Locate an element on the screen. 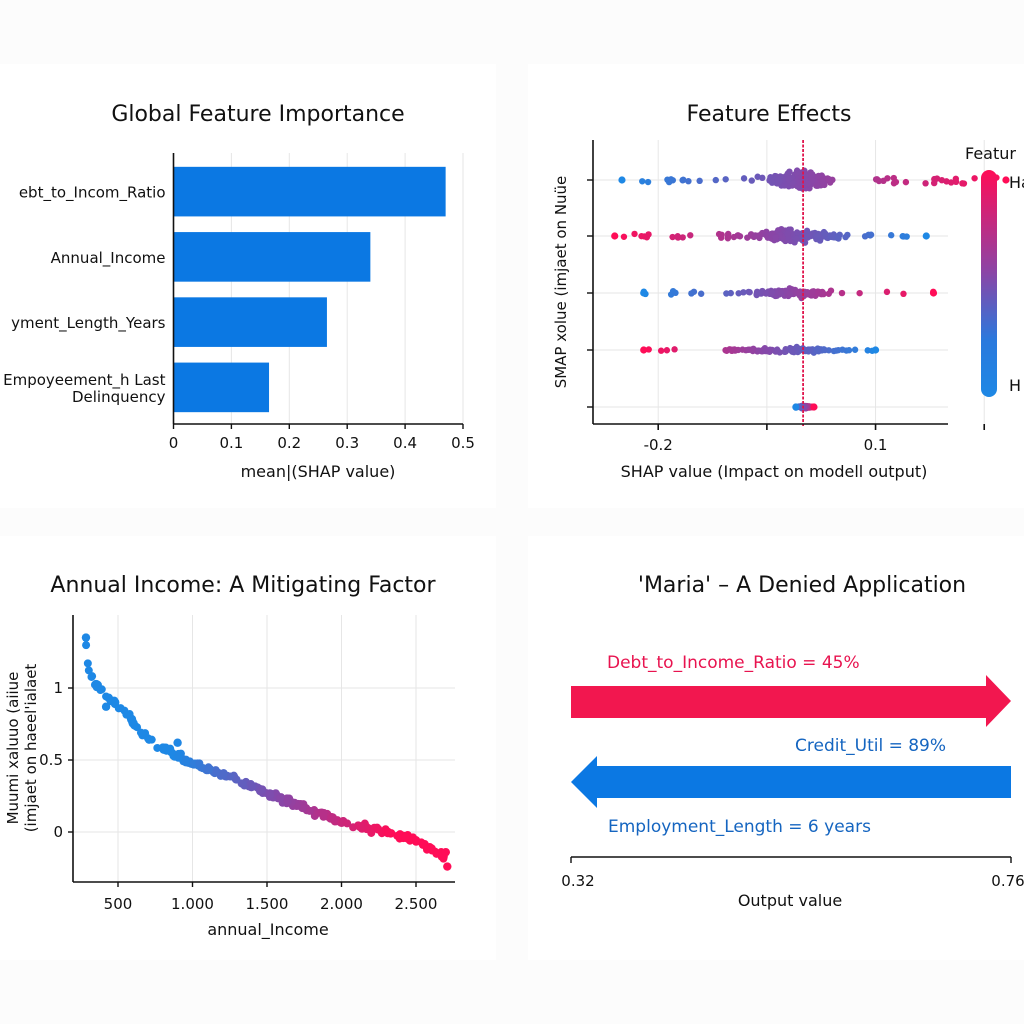 This screenshot has width=1024, height=1024. force-label-credit-util: Credit_Util = 89% is located at coordinates (870, 746).